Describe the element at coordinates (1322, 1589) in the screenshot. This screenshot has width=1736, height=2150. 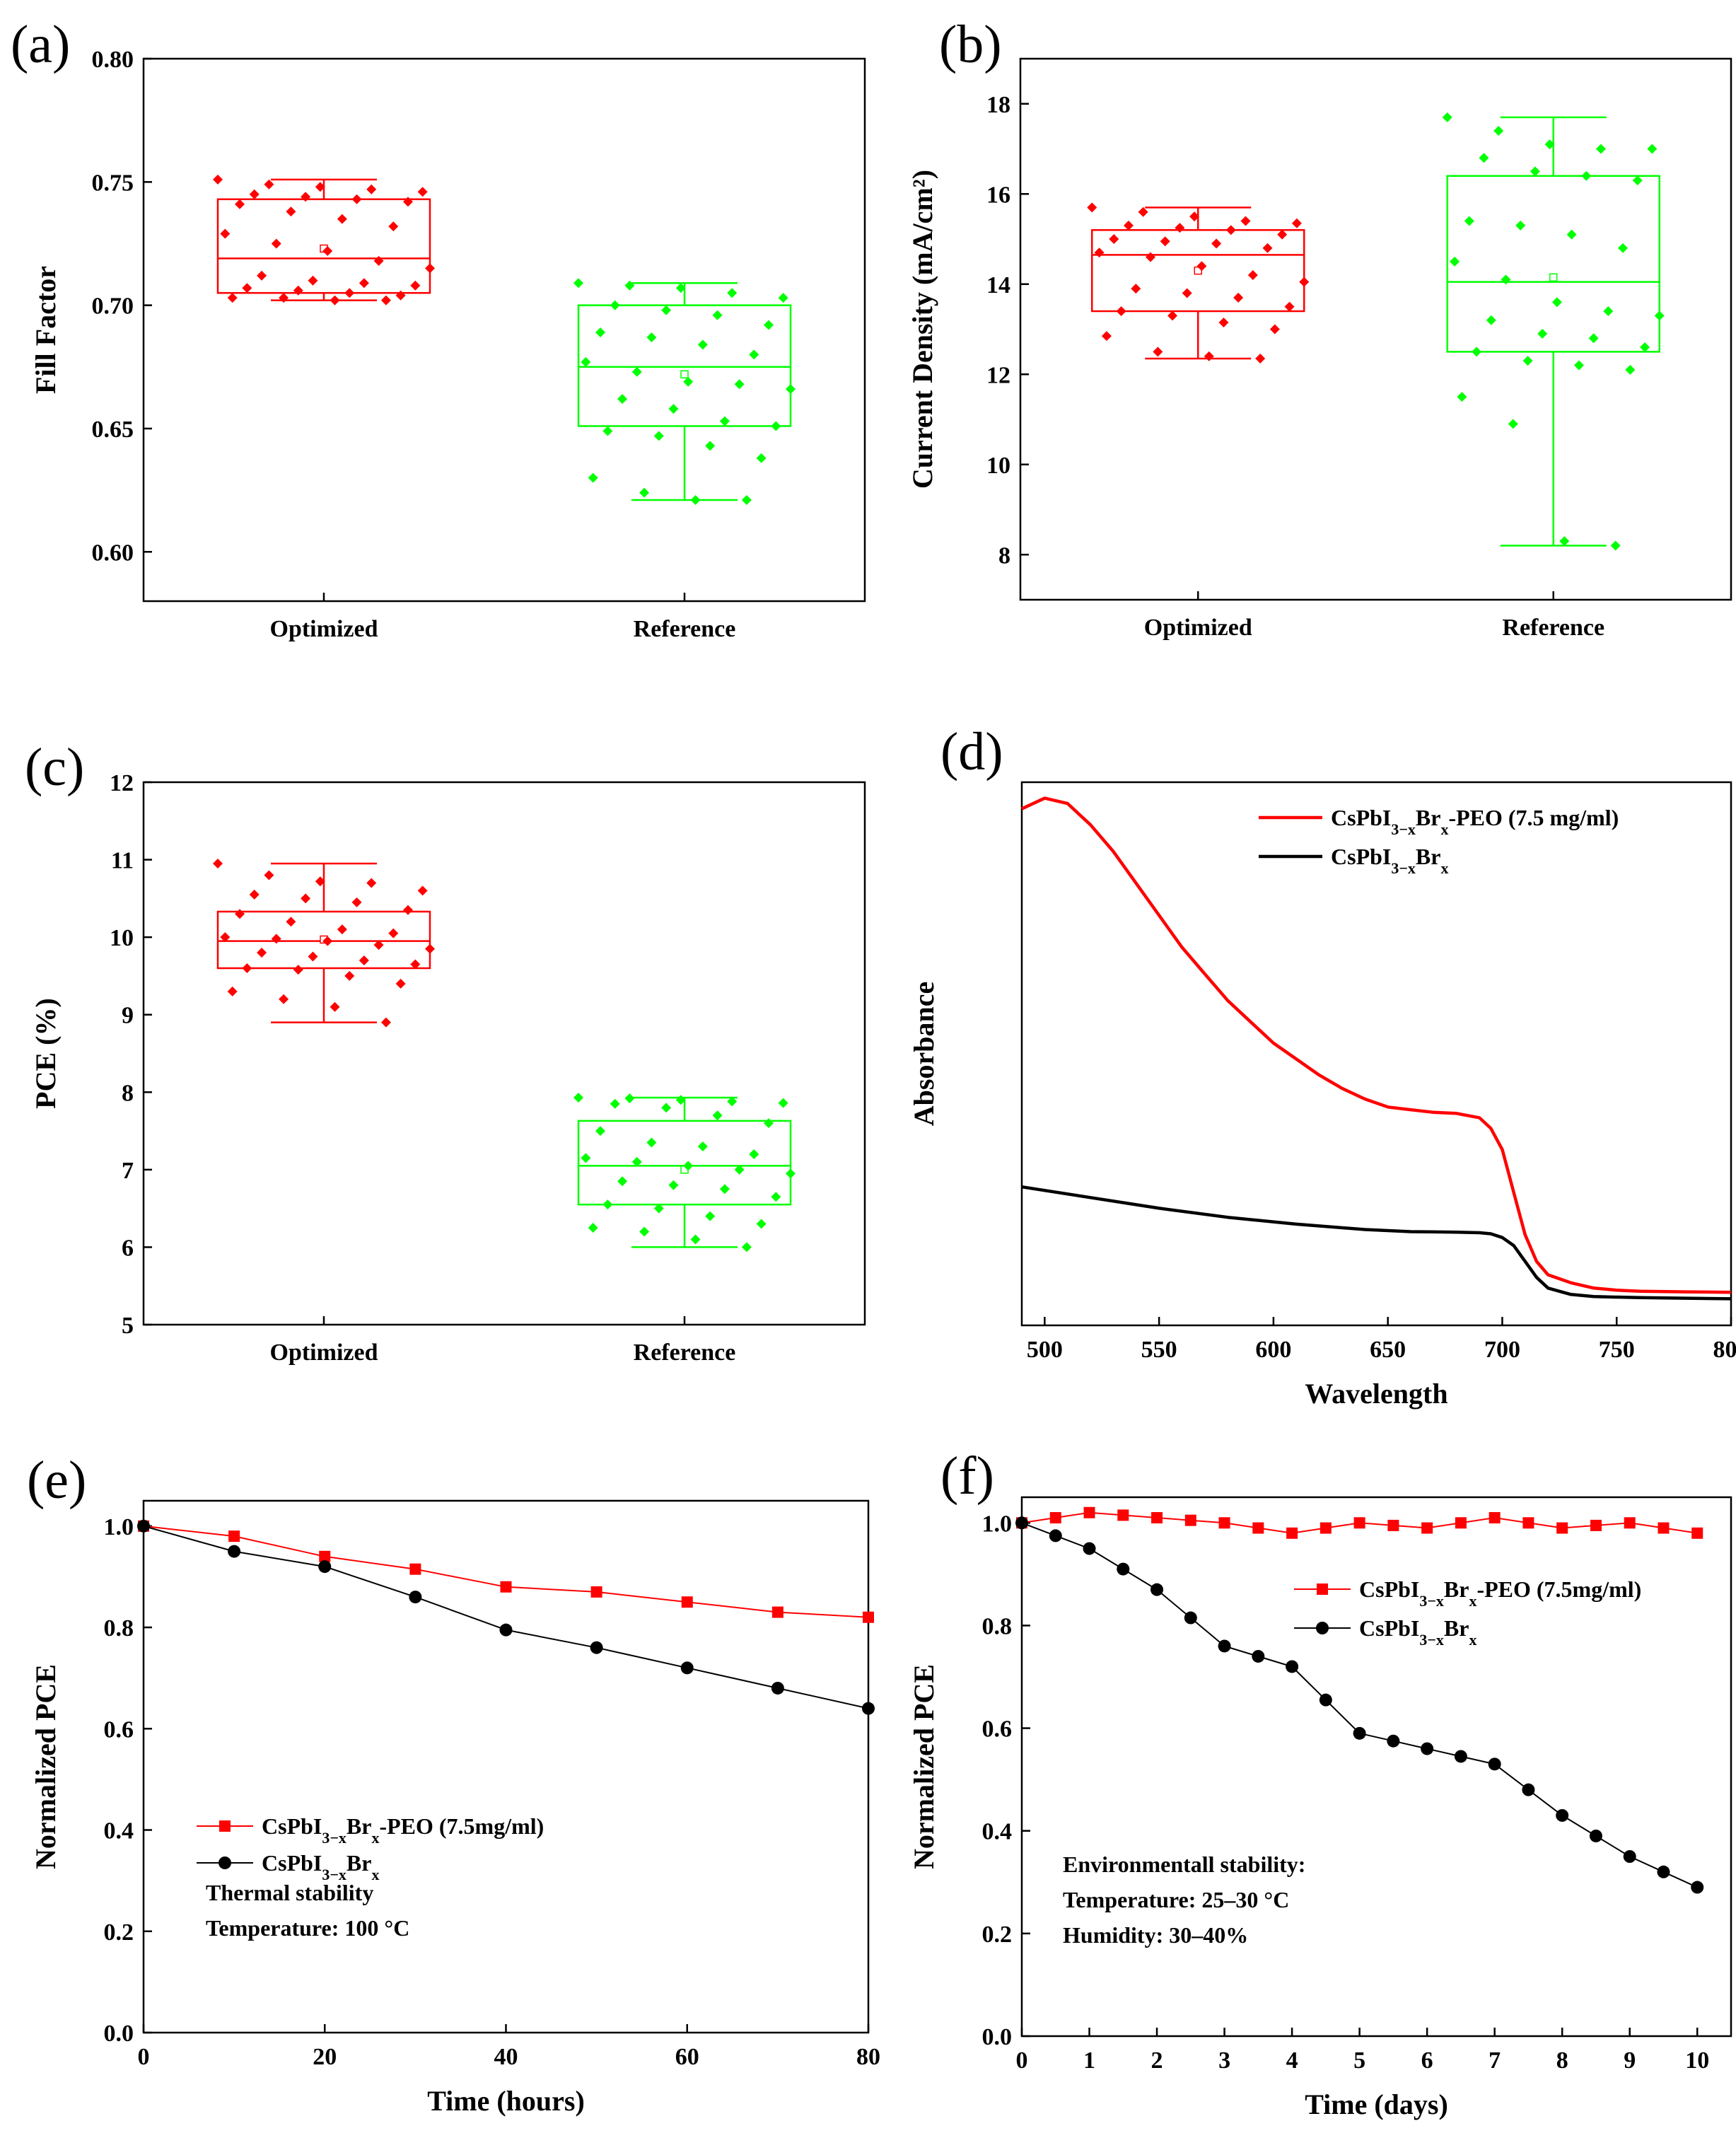
I see `legend-marker` at that location.